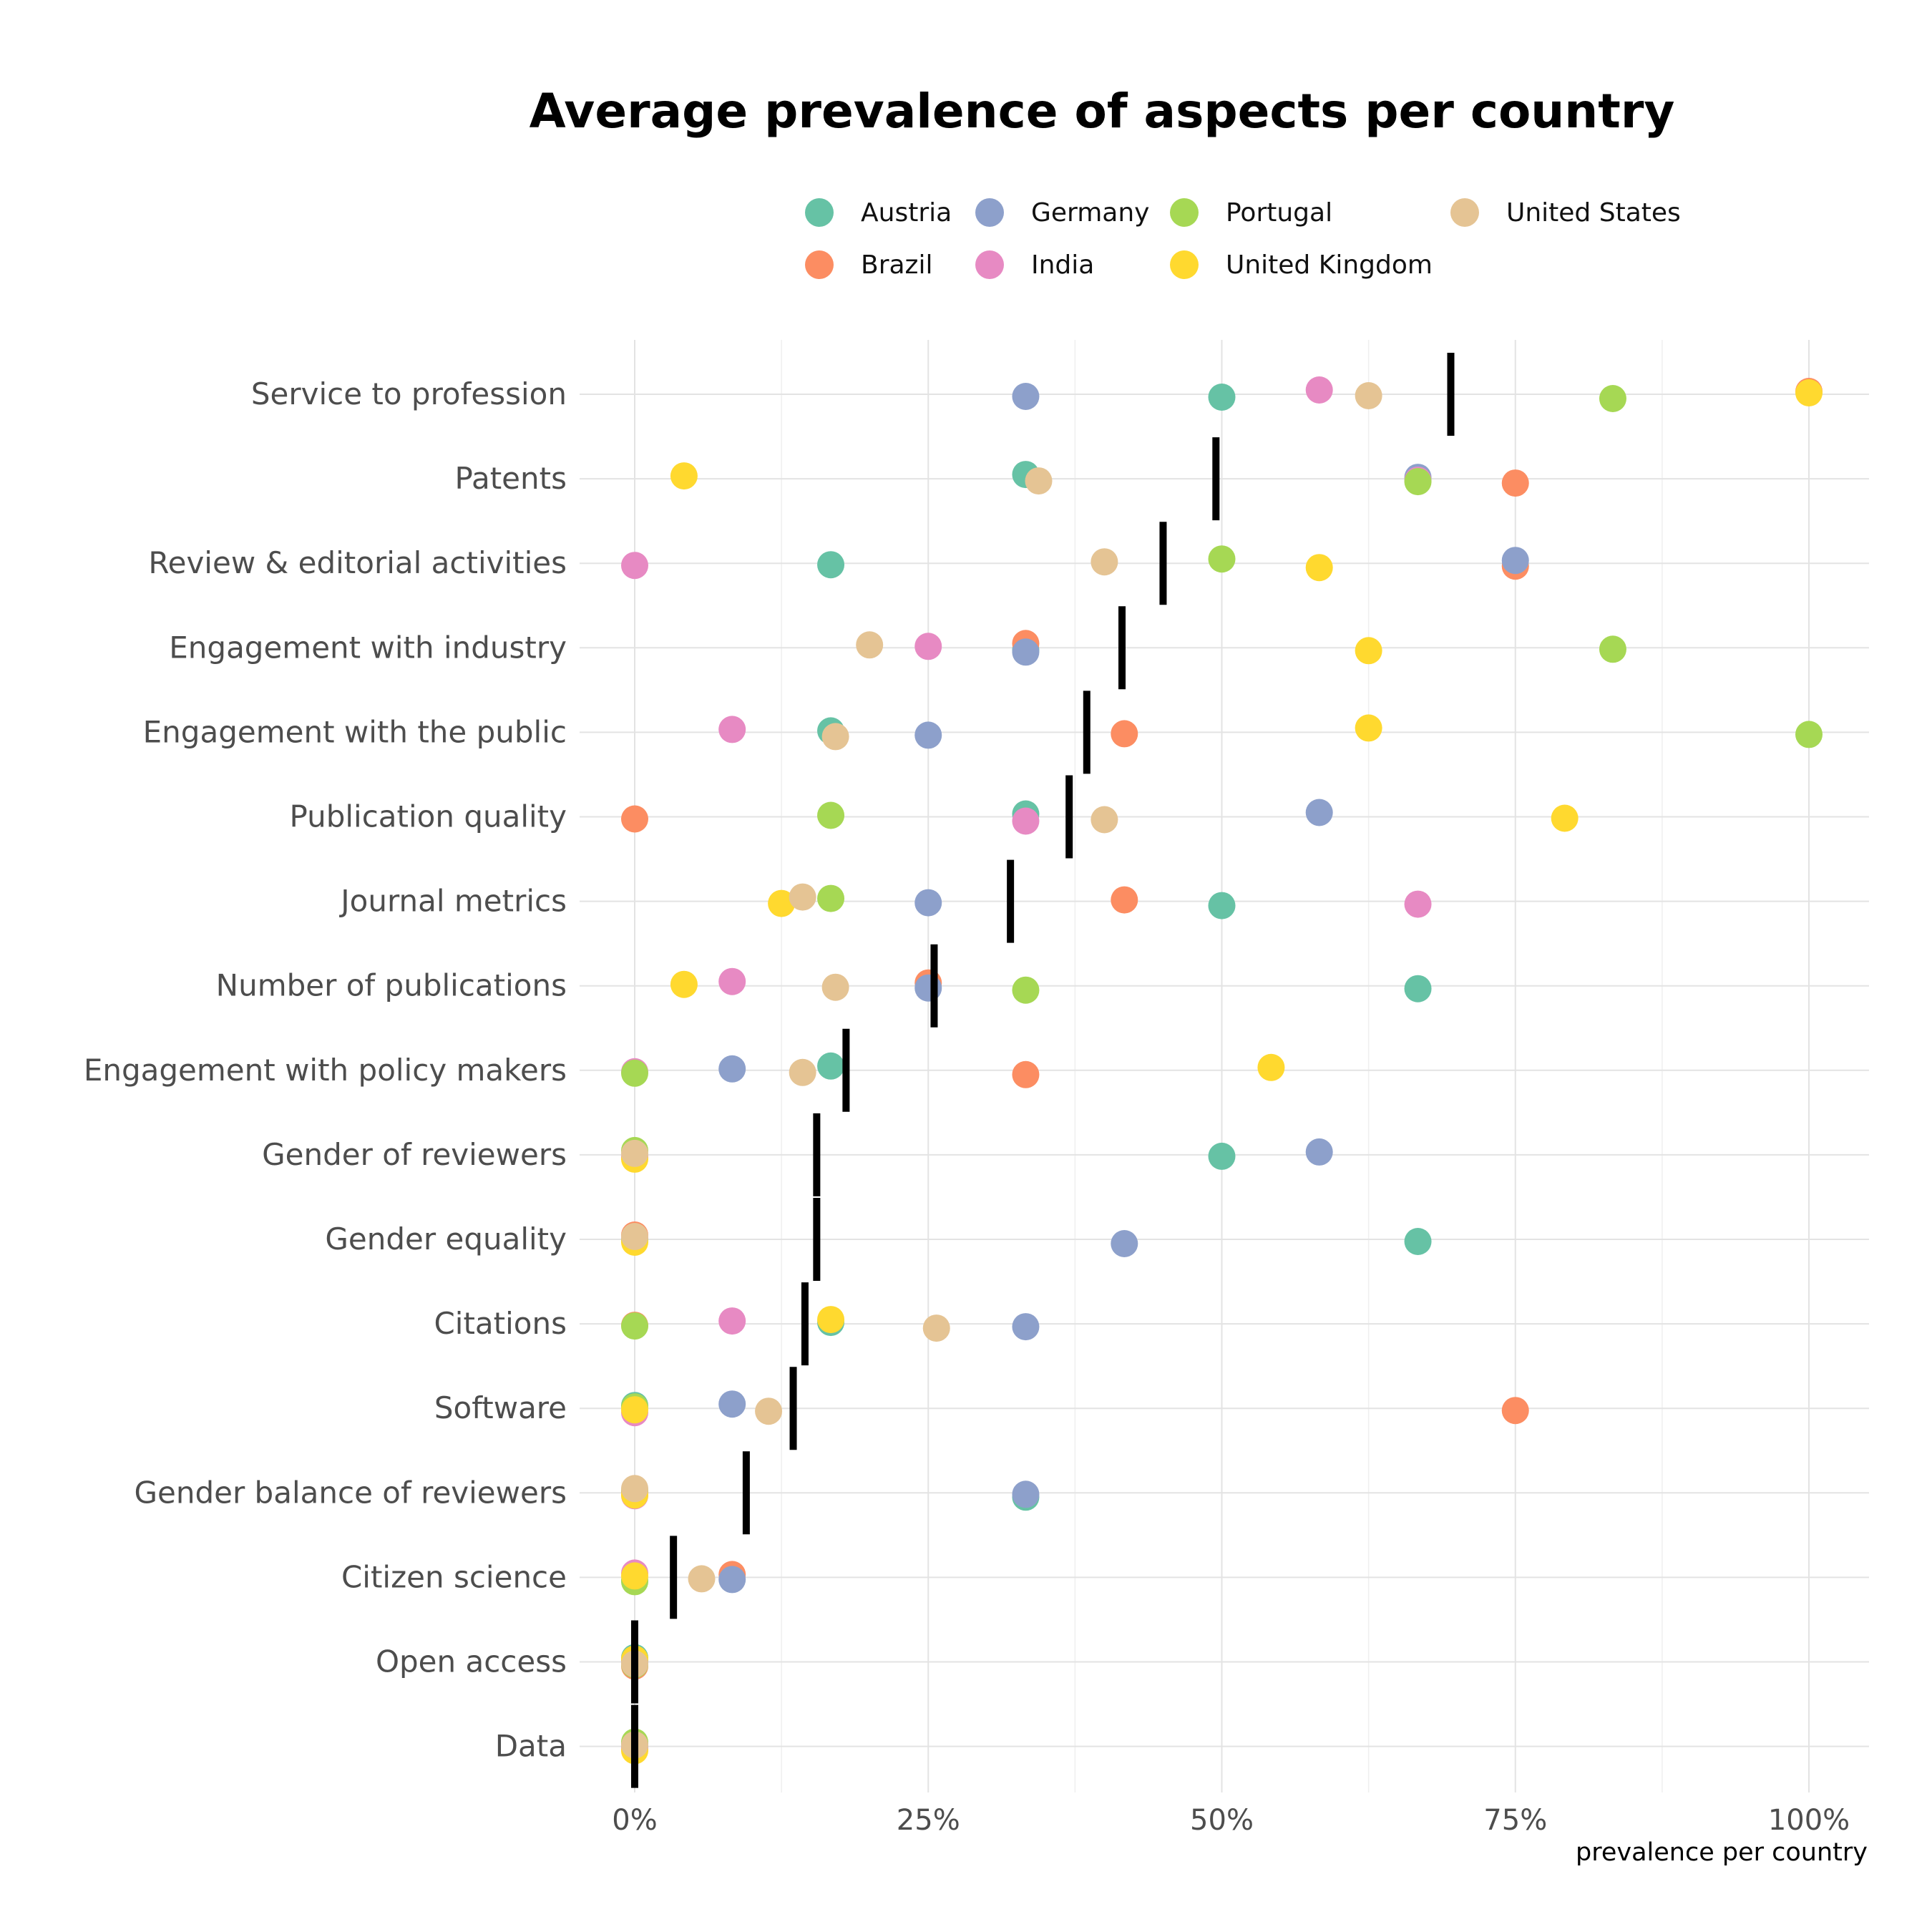 The width and height of the screenshot is (1932, 1932). I want to click on point-united-states-number-of-publications, so click(835, 987).